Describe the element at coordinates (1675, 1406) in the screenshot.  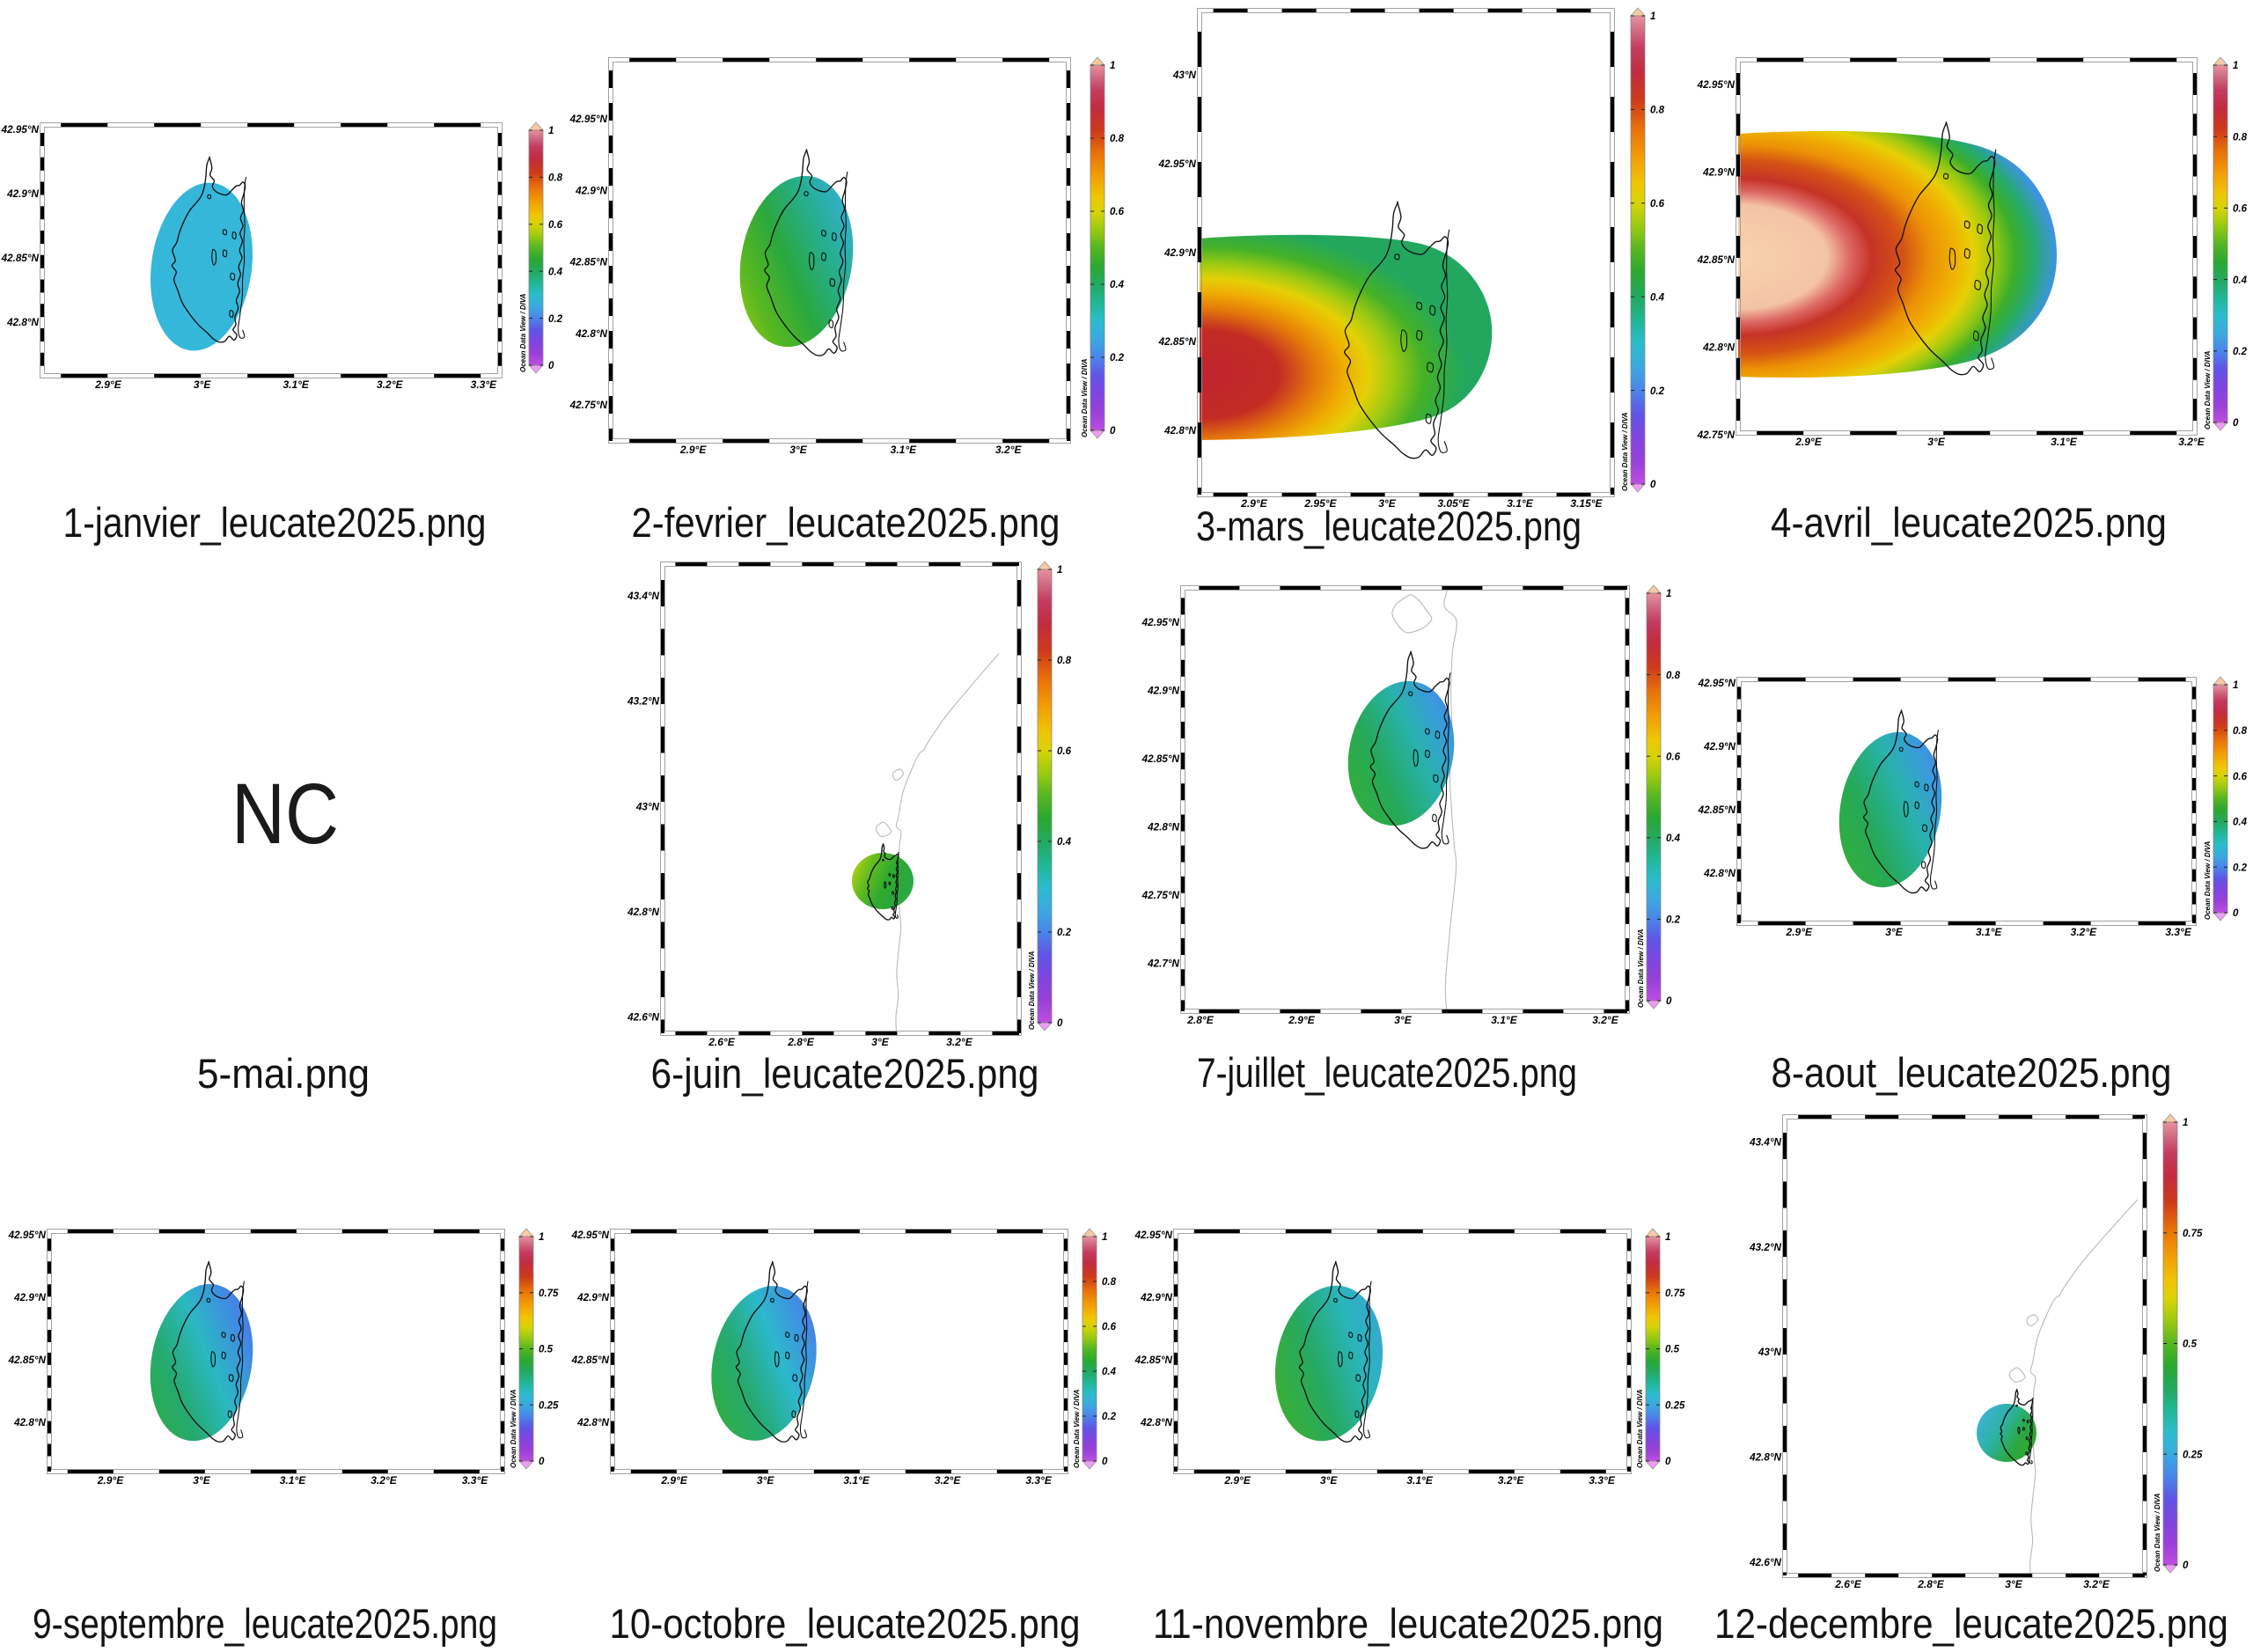
I see `svg-text: 0.25` at that location.